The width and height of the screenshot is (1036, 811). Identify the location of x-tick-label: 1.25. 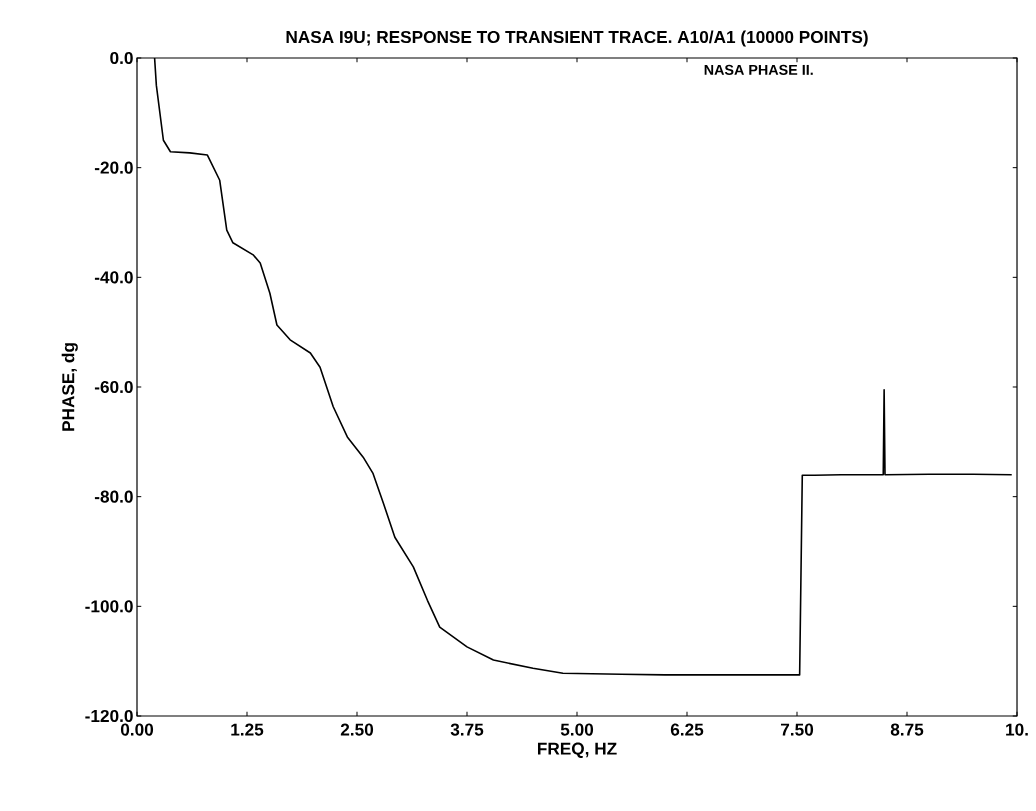
(247, 729).